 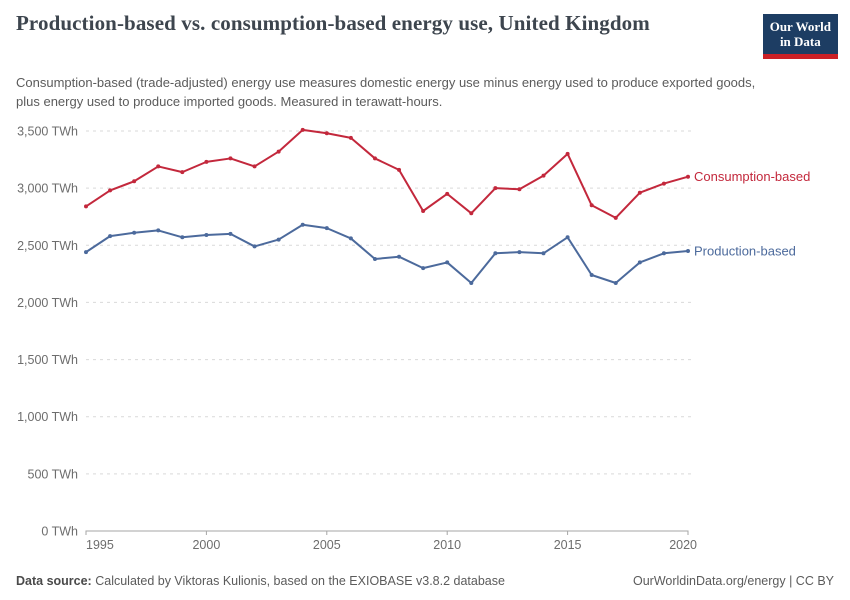 What do you see at coordinates (568, 545) in the screenshot?
I see `x-tick-label: 2015` at bounding box center [568, 545].